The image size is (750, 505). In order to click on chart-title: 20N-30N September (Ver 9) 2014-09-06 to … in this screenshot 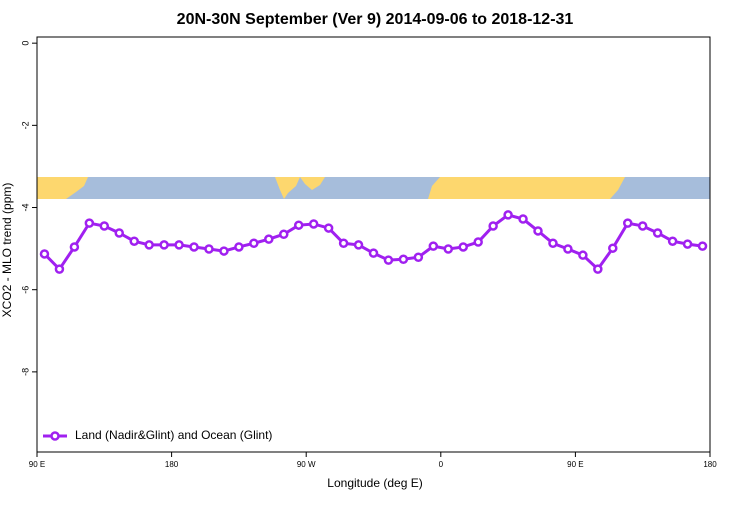, I will do `click(375, 19)`.